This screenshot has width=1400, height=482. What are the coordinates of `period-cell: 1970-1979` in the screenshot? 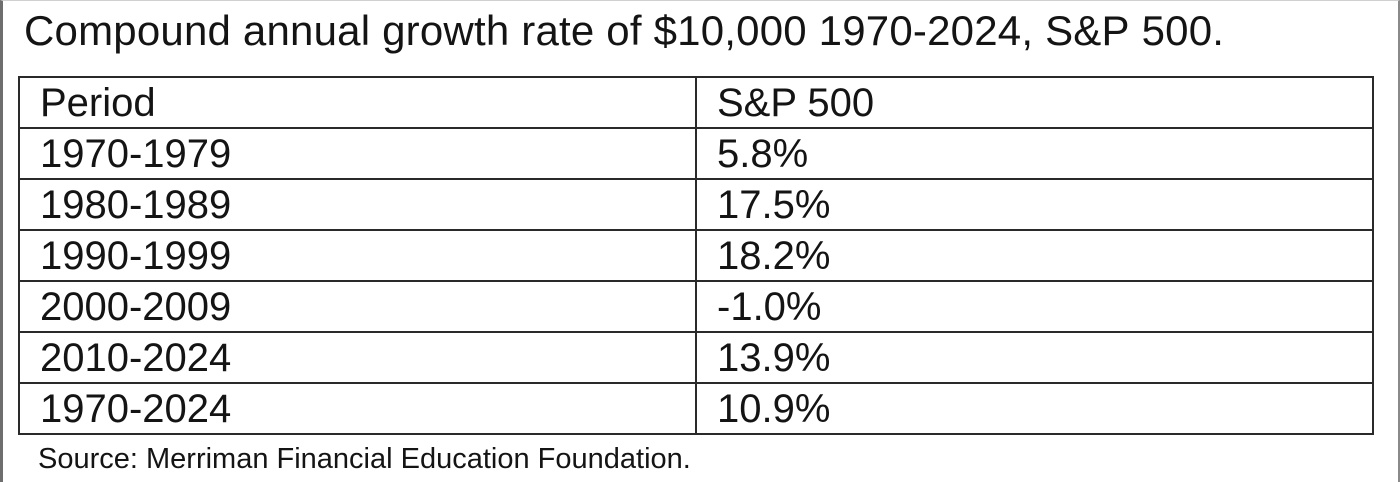 It's located at (357, 153).